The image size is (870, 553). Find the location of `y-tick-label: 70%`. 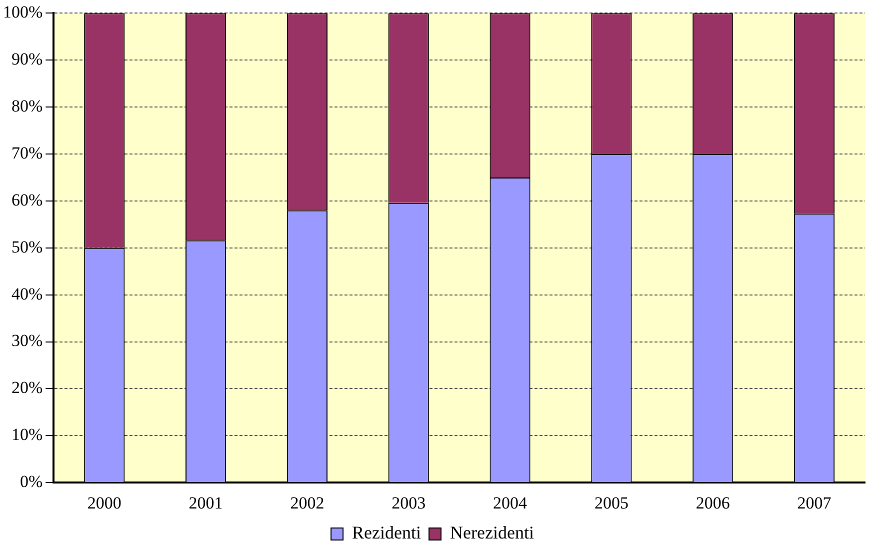

y-tick-label: 70% is located at coordinates (27, 152).